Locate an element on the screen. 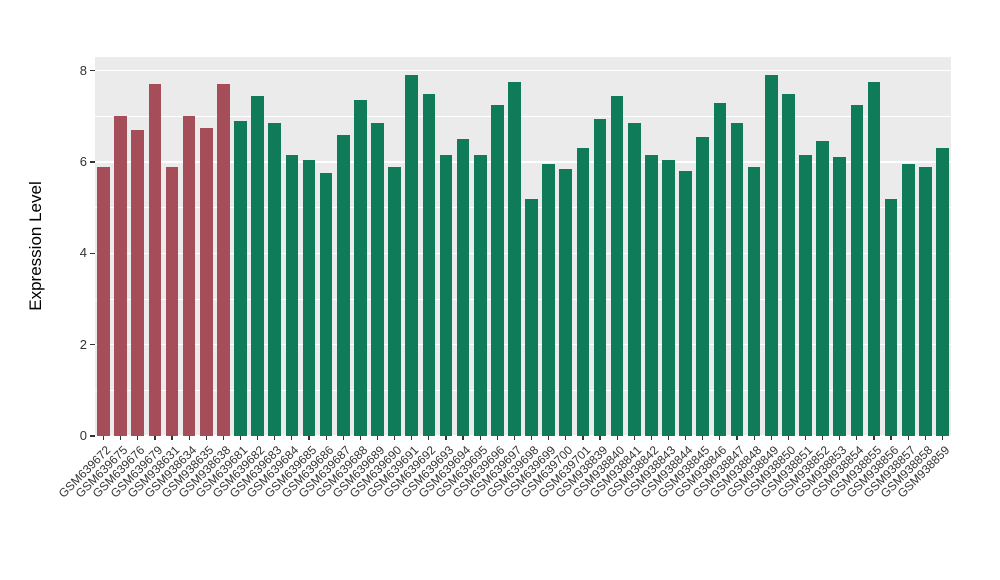 This screenshot has width=1000, height=580. bar-GSM938843 is located at coordinates (668, 297).